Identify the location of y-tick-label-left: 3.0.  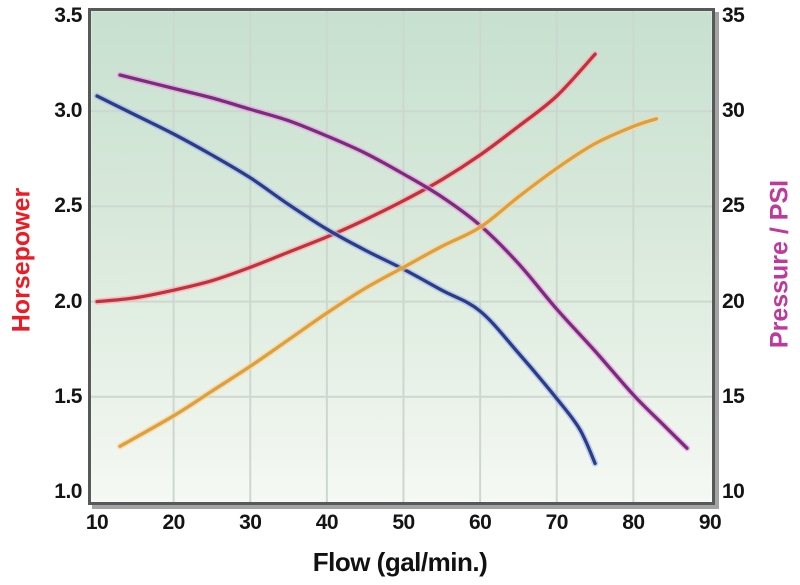
(68, 111).